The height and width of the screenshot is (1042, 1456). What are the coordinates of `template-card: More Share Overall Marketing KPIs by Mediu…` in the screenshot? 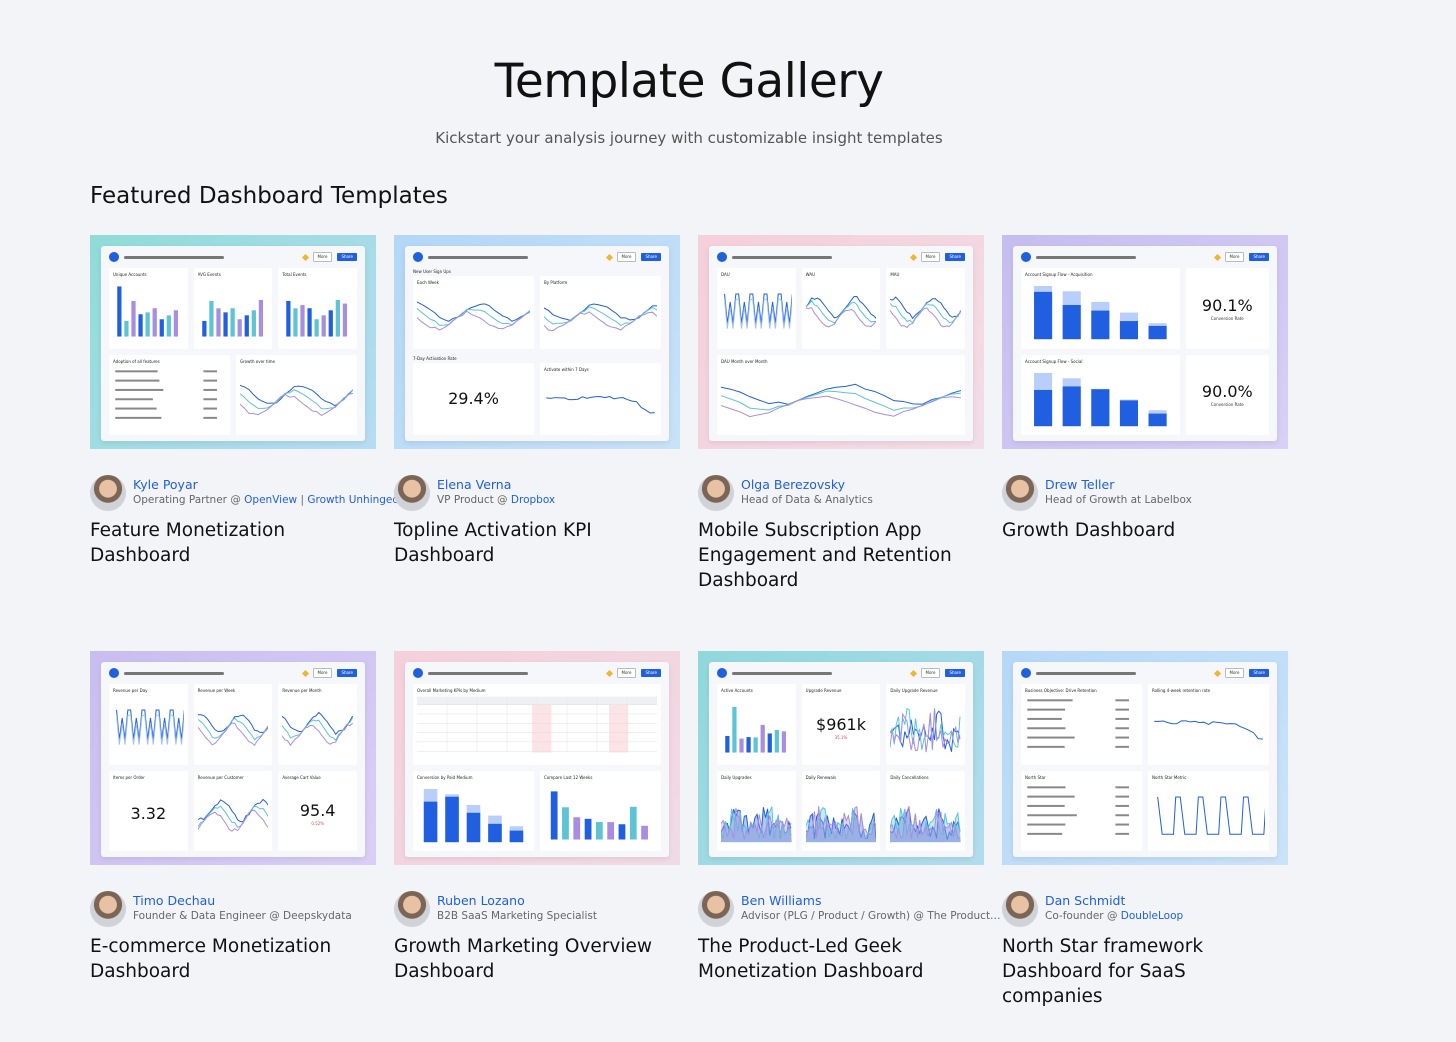 It's located at (537, 817).